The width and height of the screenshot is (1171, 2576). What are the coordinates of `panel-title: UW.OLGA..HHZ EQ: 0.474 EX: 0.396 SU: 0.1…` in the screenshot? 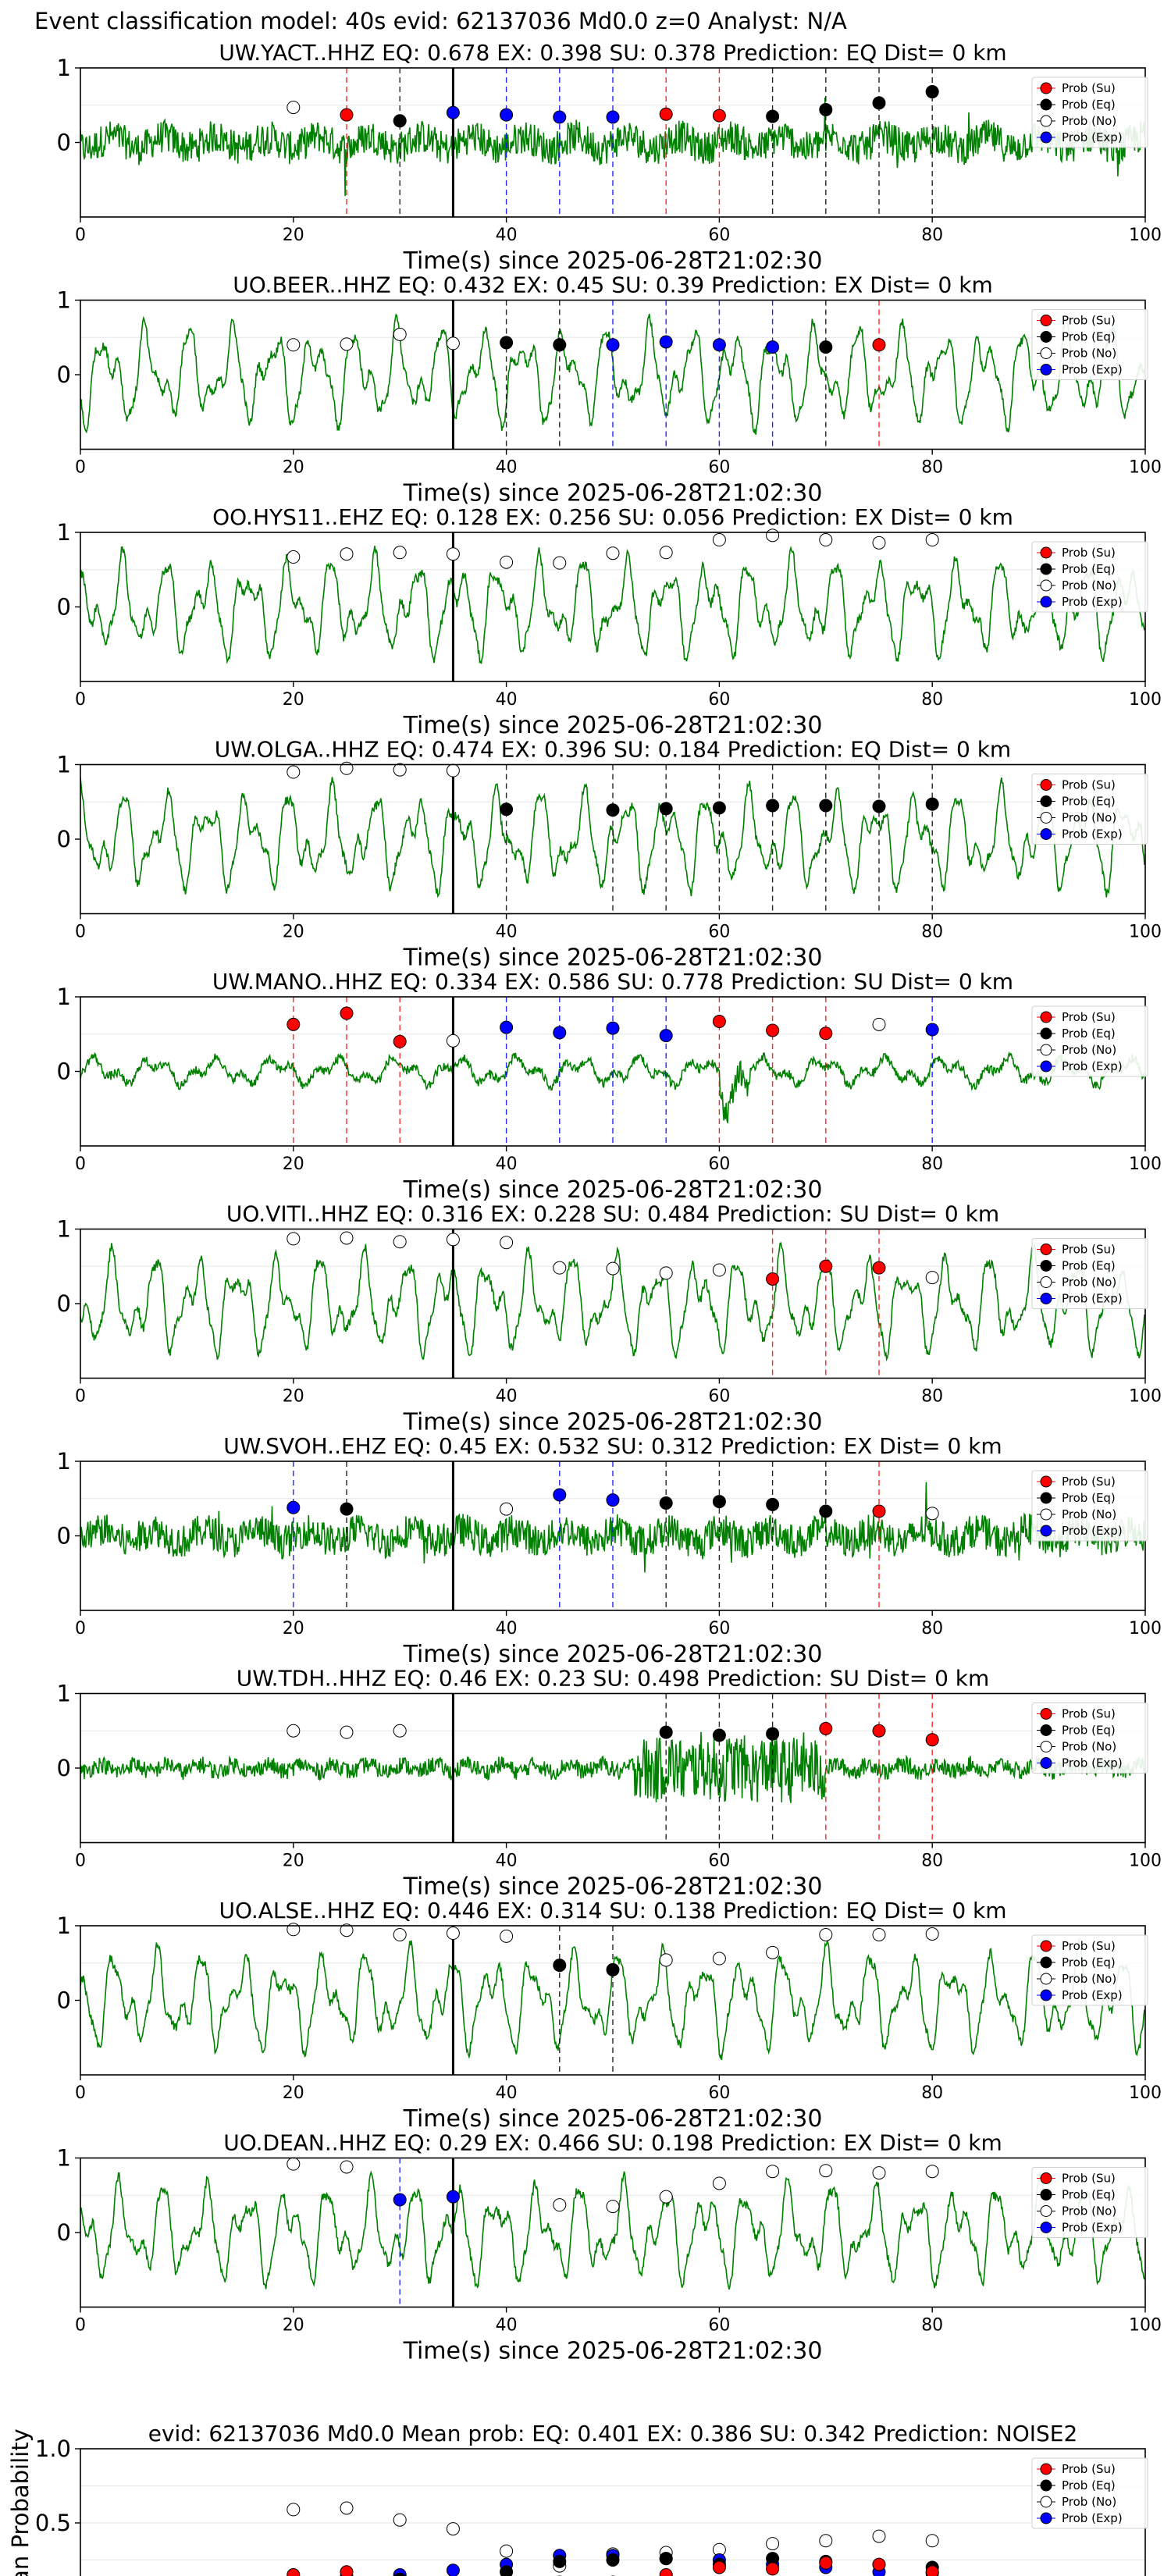 It's located at (613, 750).